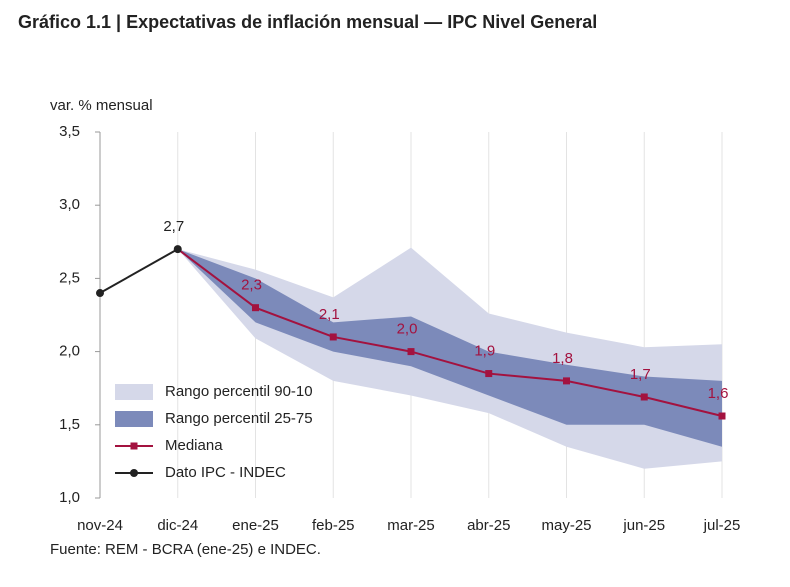 This screenshot has width=790, height=587. Describe the element at coordinates (488, 525) in the screenshot. I see `x-tick-label: abr-25` at that location.